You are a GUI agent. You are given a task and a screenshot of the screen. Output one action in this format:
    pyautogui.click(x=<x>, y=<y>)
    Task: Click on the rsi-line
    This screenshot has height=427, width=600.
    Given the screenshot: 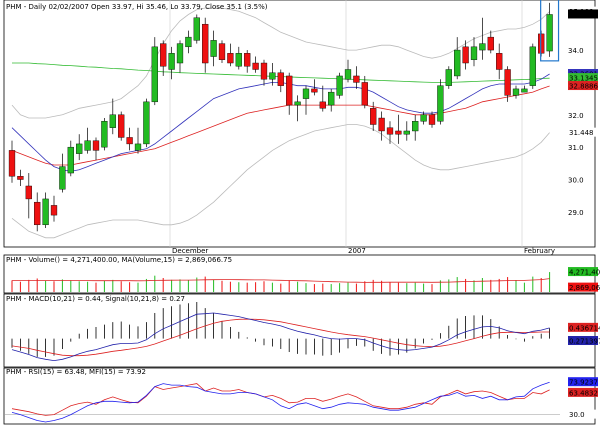 What is the action you would take?
    pyautogui.click(x=280, y=399)
    